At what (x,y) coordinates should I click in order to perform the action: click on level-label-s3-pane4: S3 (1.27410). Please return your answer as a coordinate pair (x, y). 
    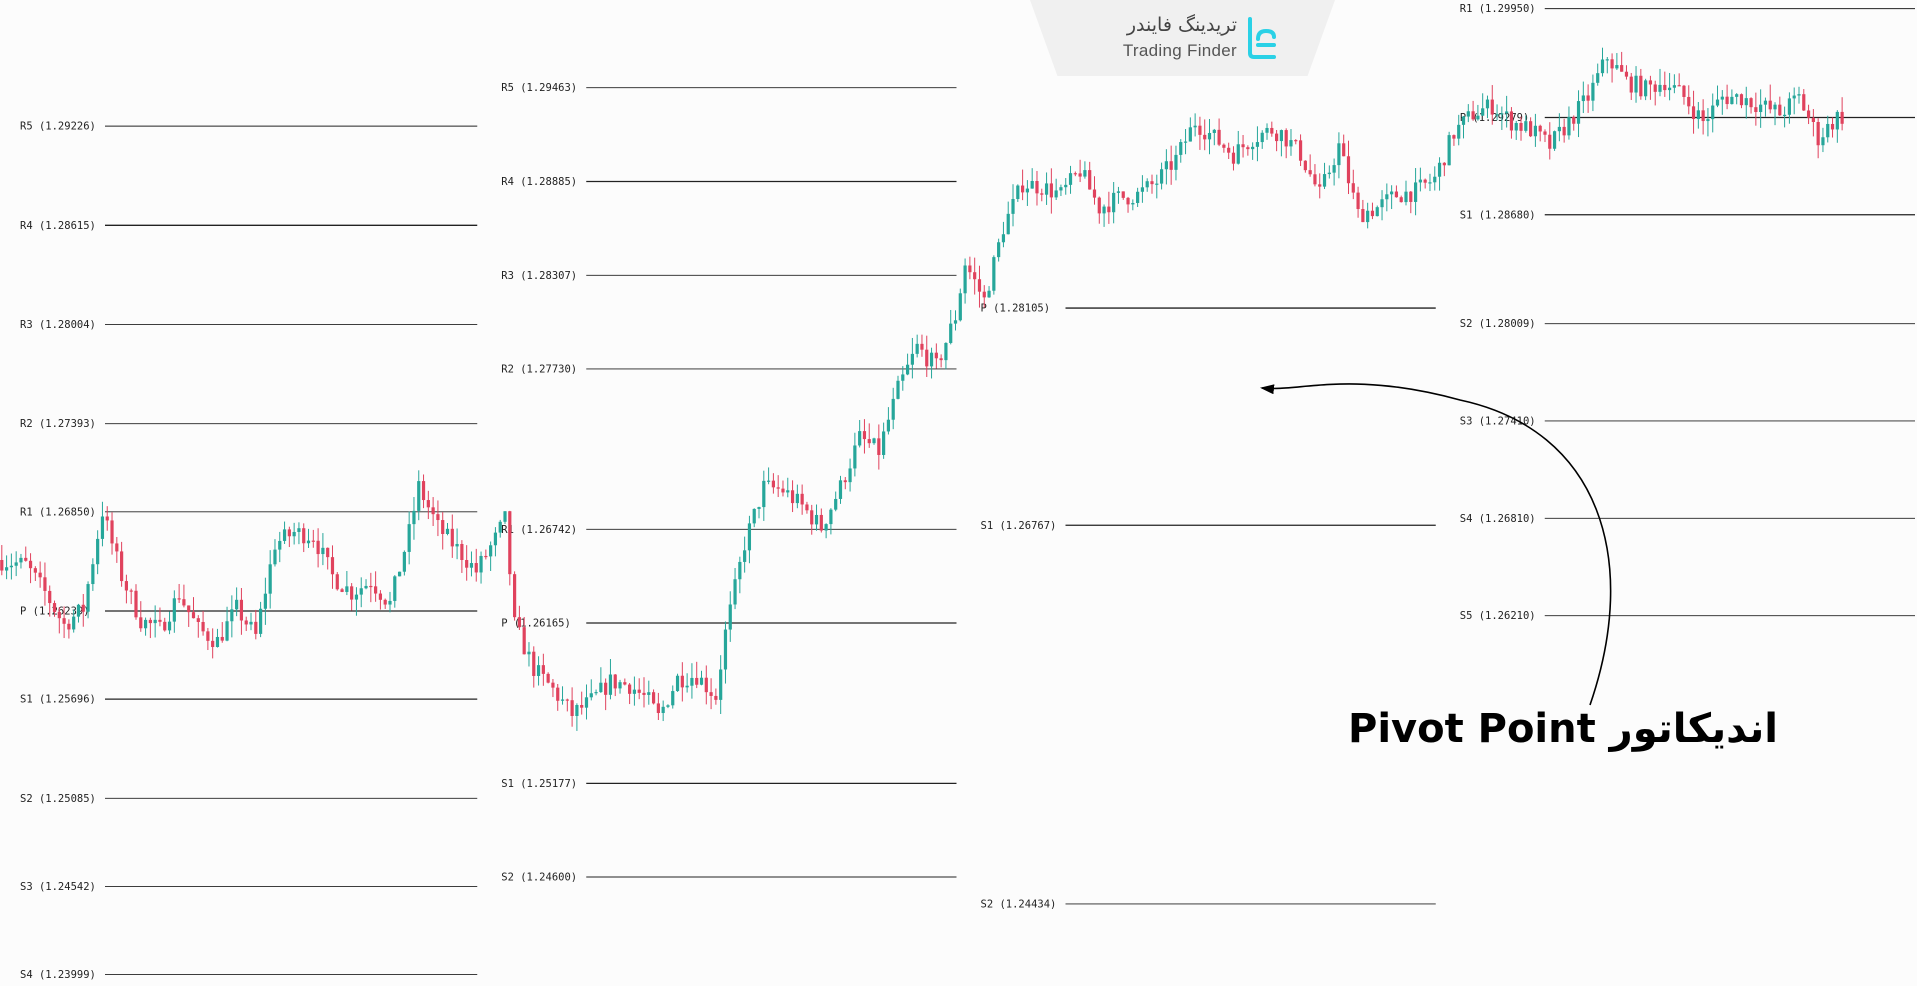
    Looking at the image, I should click on (1498, 421).